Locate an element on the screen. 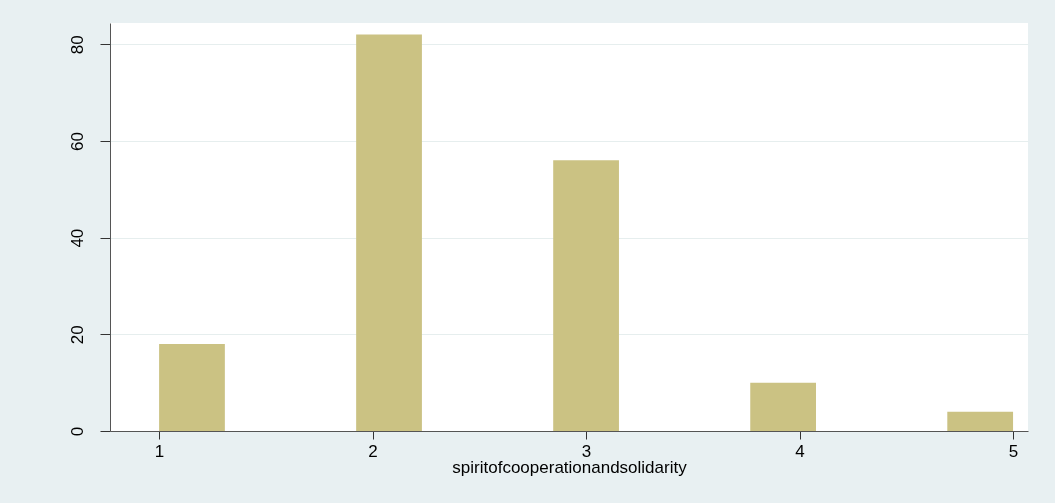 This screenshot has width=1055, height=503. y-tick-label: 0 is located at coordinates (77, 431).